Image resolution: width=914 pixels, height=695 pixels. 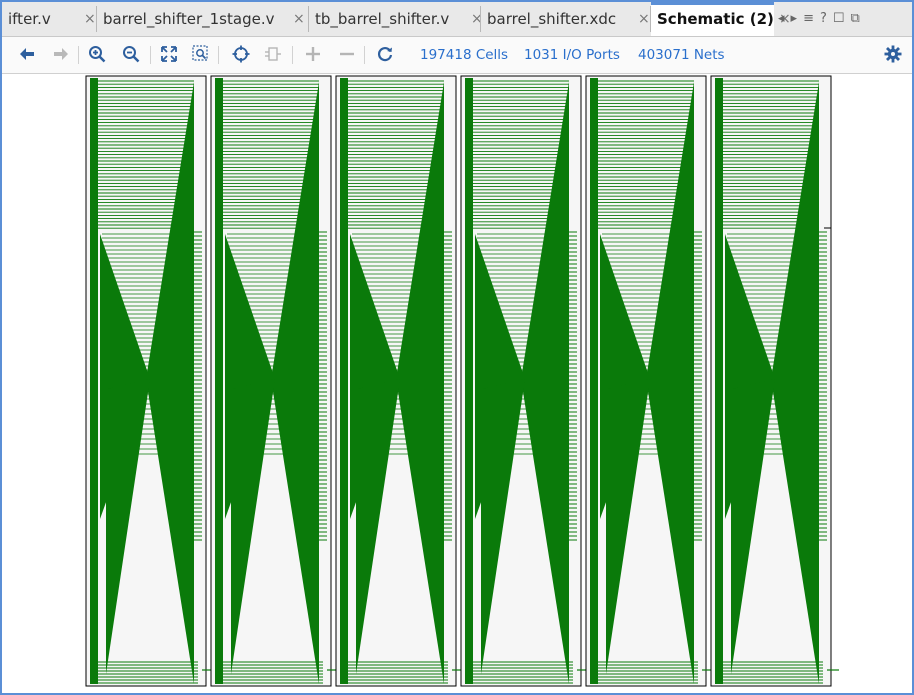 I want to click on settings-button, so click(x=893, y=54).